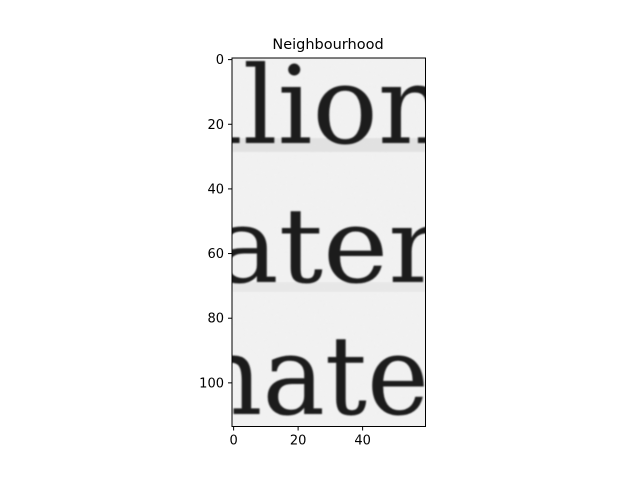 Image resolution: width=640 pixels, height=480 pixels. What do you see at coordinates (220, 60) in the screenshot?
I see `y-tick-label: 0` at bounding box center [220, 60].